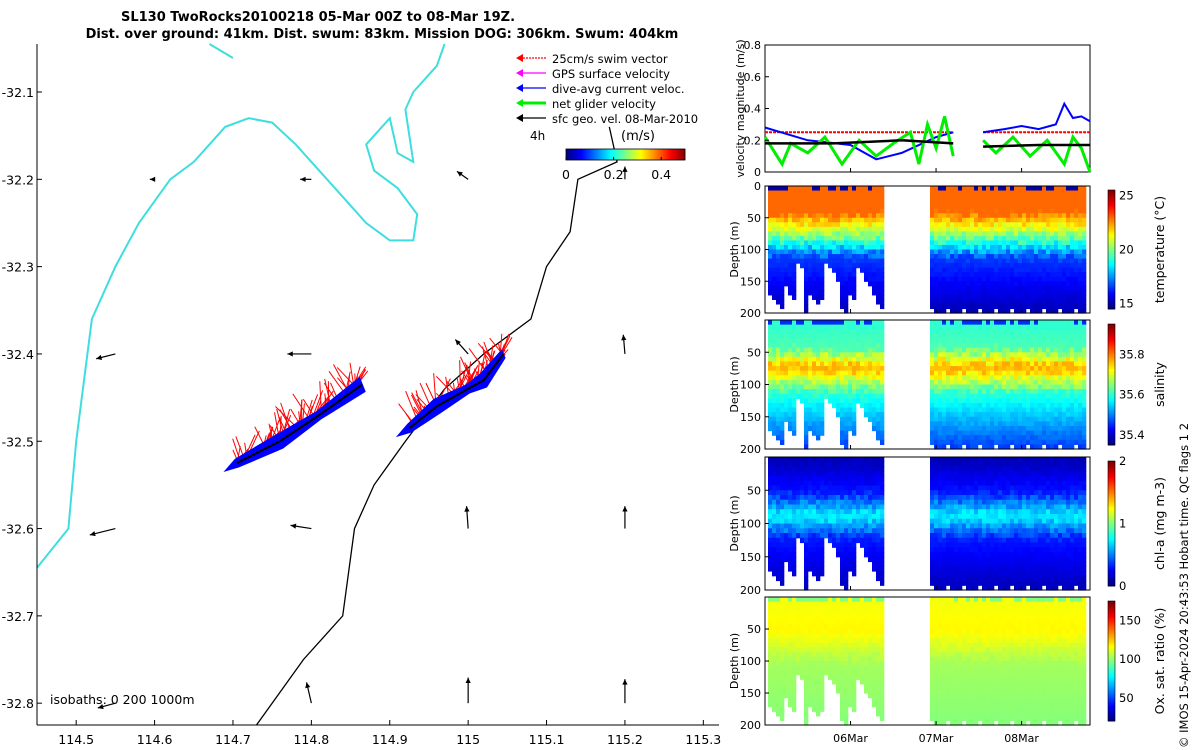  I want to click on legend-arrowhead, so click(519, 103).